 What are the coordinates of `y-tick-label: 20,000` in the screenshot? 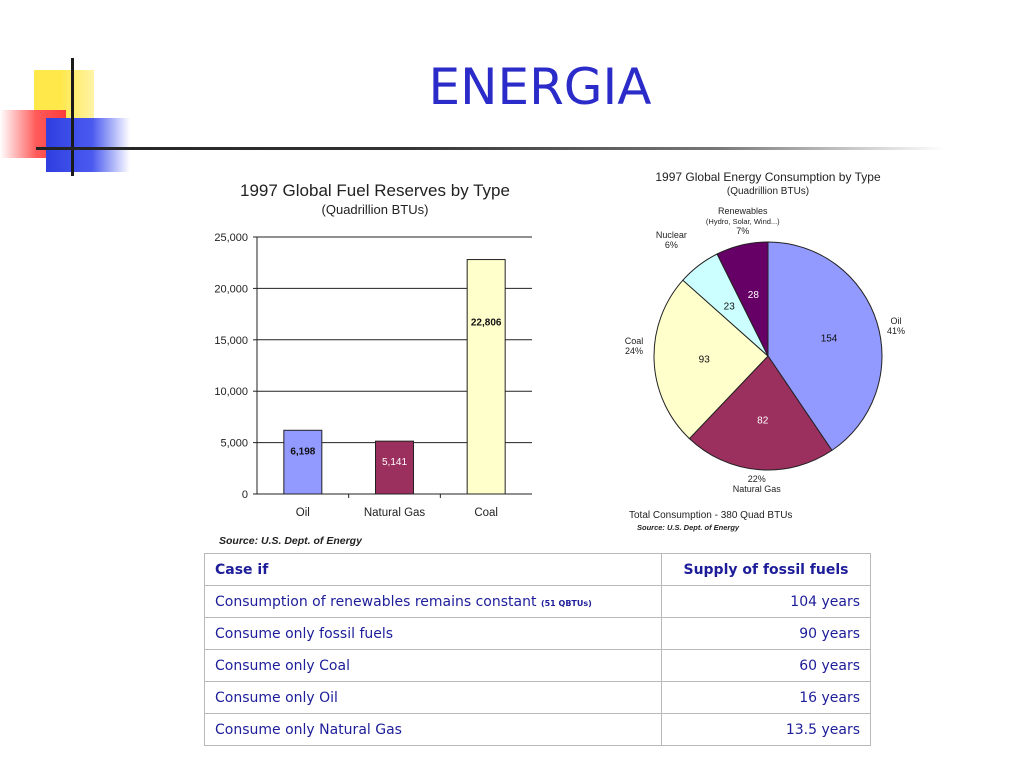 It's located at (231, 289).